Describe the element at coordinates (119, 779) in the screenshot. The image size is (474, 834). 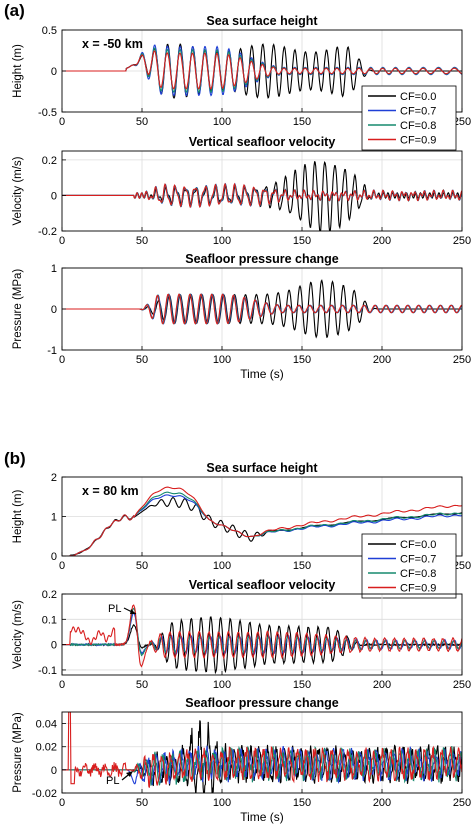
I see `pl-annotation-pressure: PL` at that location.